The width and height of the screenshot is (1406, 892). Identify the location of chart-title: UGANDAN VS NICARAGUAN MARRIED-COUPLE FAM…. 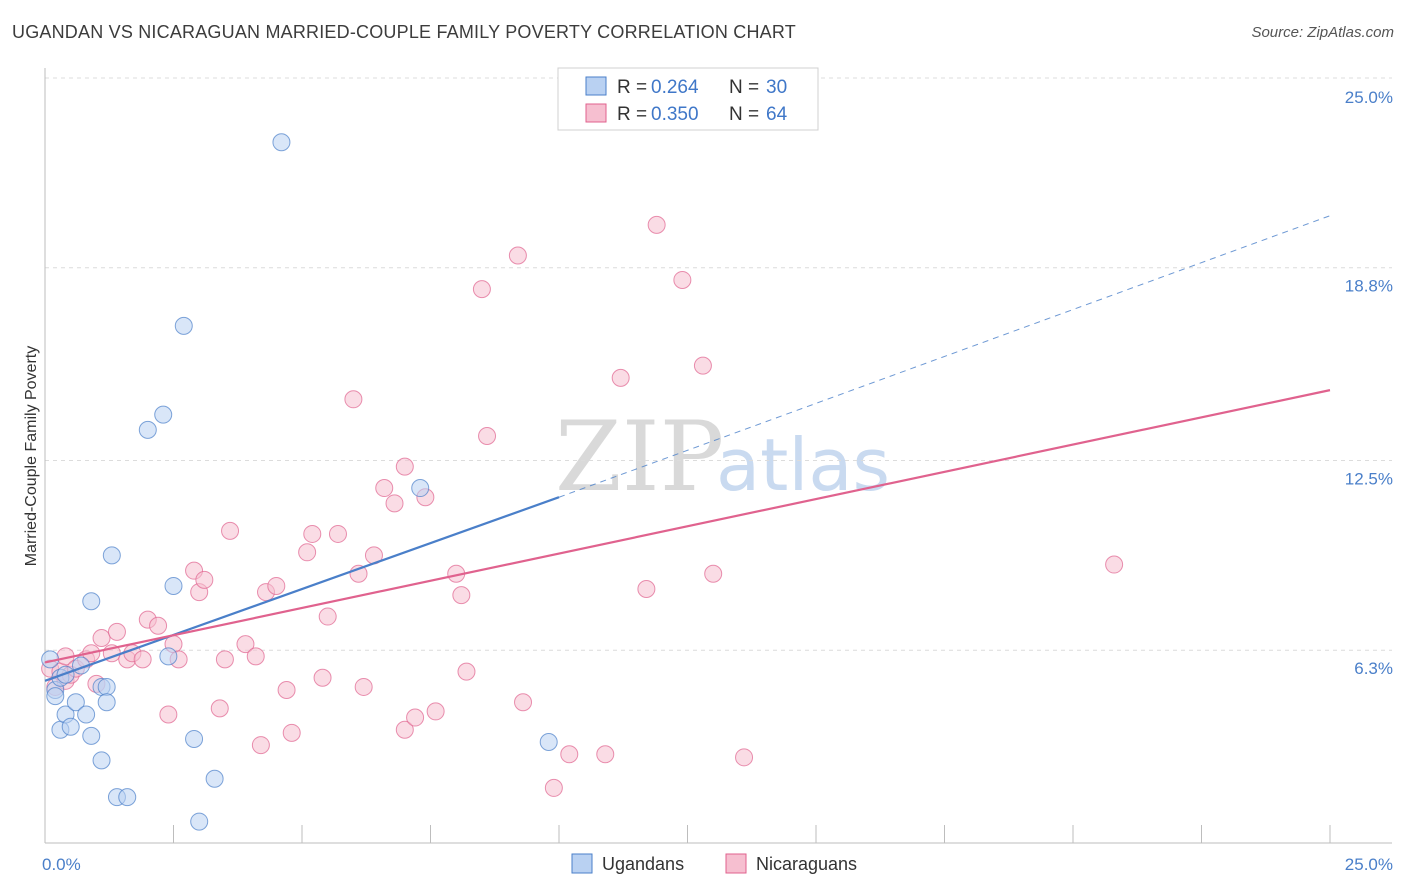
(404, 32).